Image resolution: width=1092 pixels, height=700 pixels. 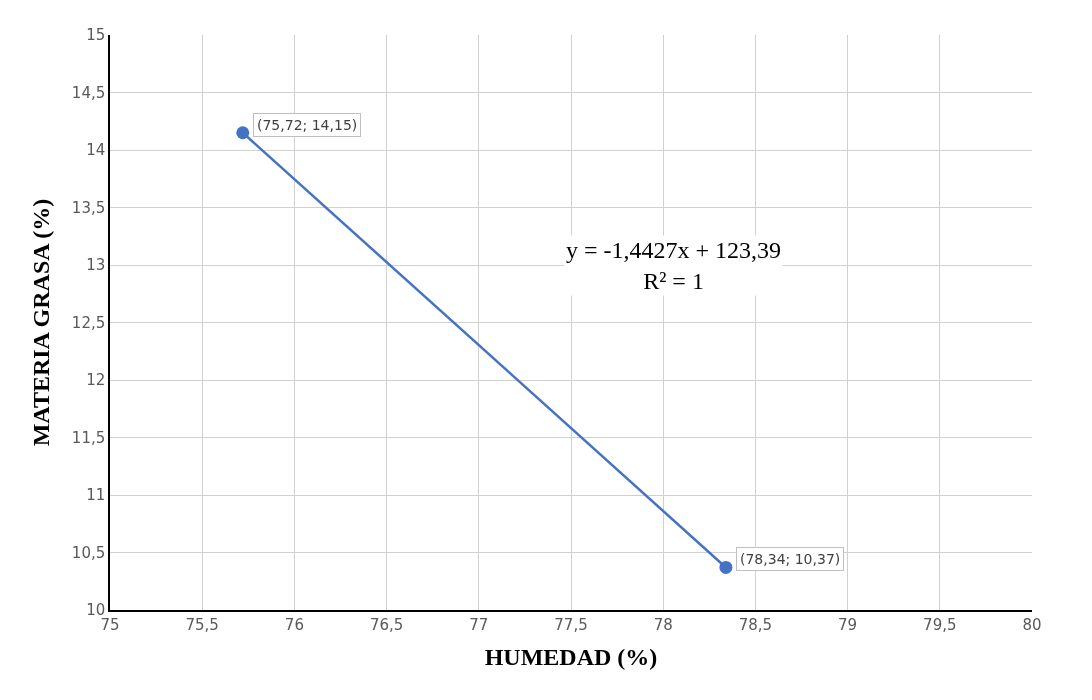 What do you see at coordinates (96, 380) in the screenshot?
I see `y-tick-label: 12` at bounding box center [96, 380].